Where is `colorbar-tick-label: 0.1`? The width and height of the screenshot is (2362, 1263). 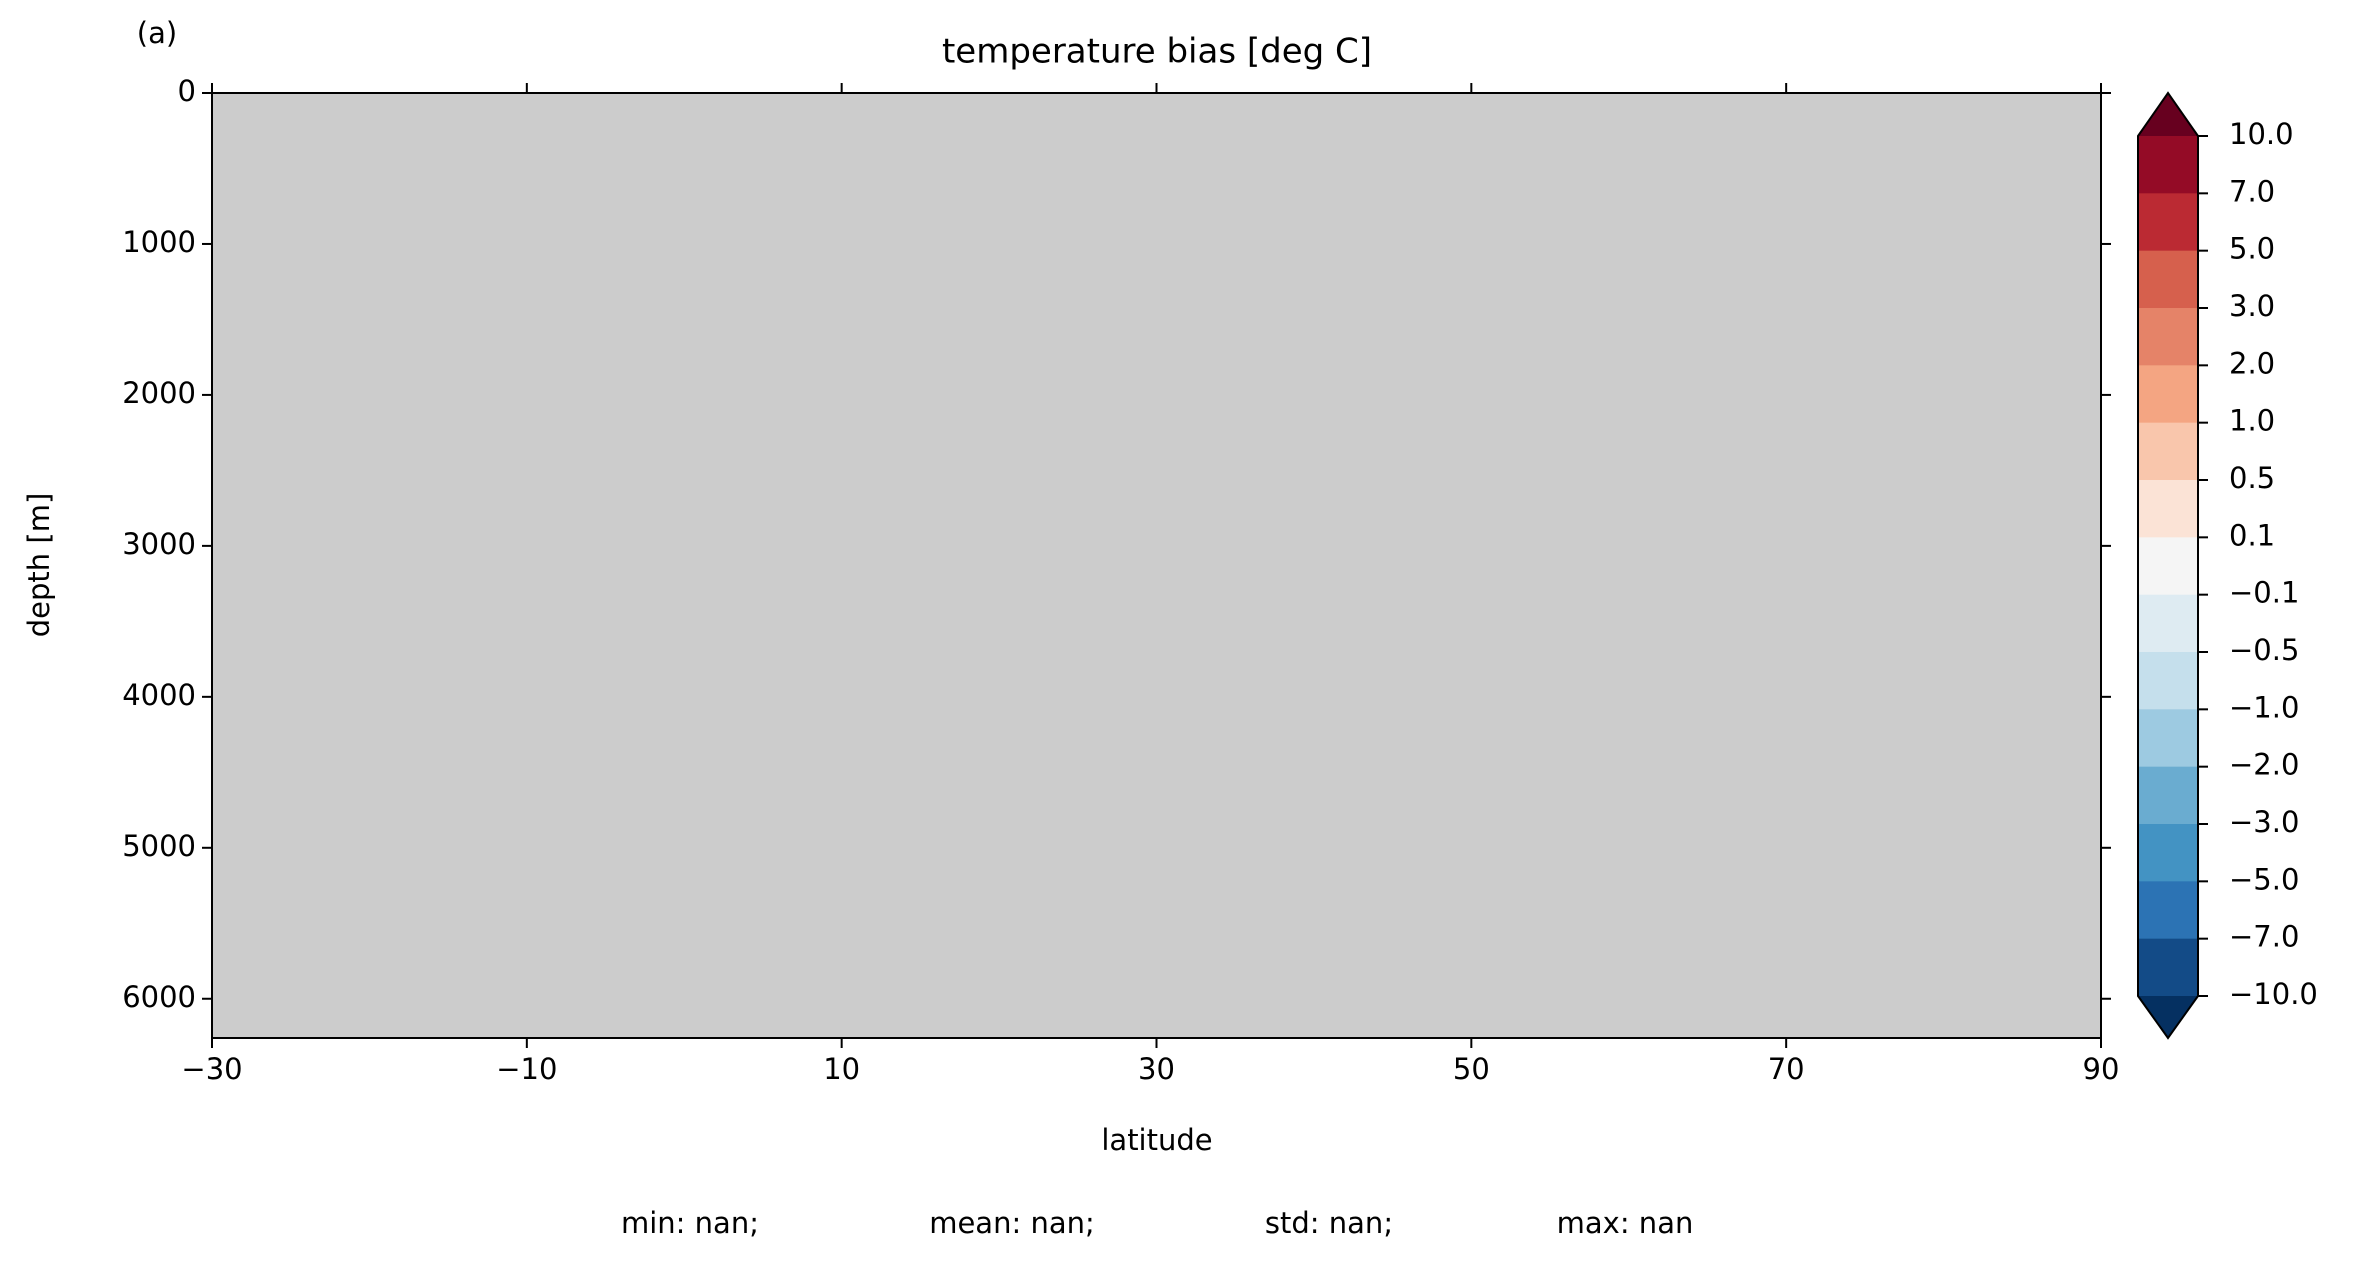 colorbar-tick-label: 0.1 is located at coordinates (2252, 535).